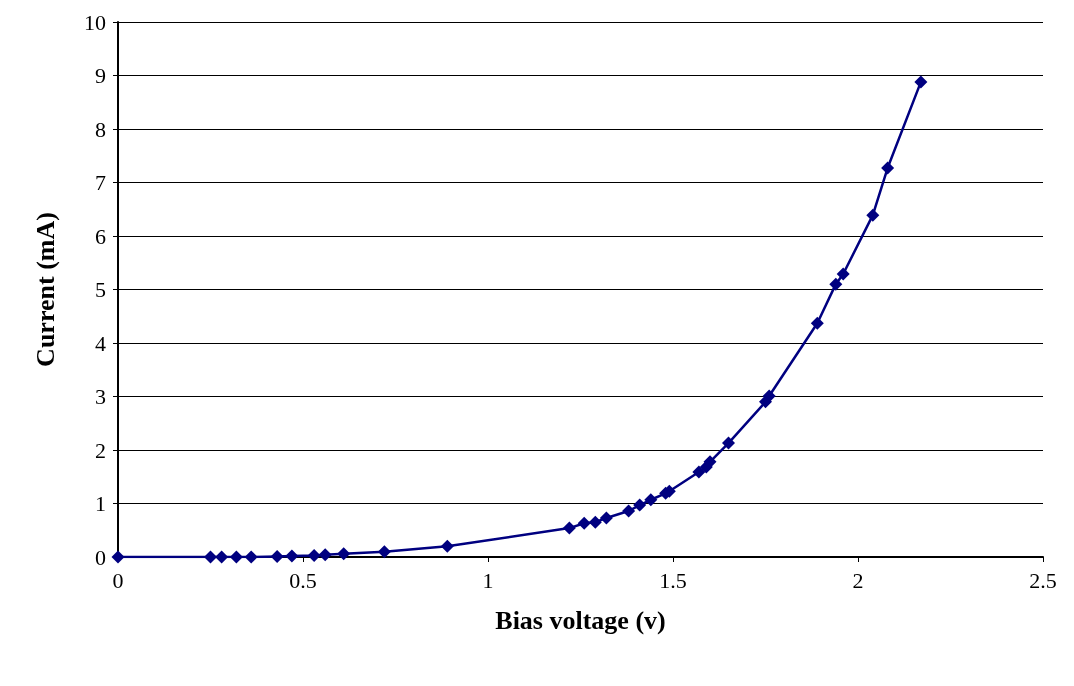 The image size is (1074, 686). Describe the element at coordinates (118, 580) in the screenshot. I see `x-tick-label: 0` at that location.